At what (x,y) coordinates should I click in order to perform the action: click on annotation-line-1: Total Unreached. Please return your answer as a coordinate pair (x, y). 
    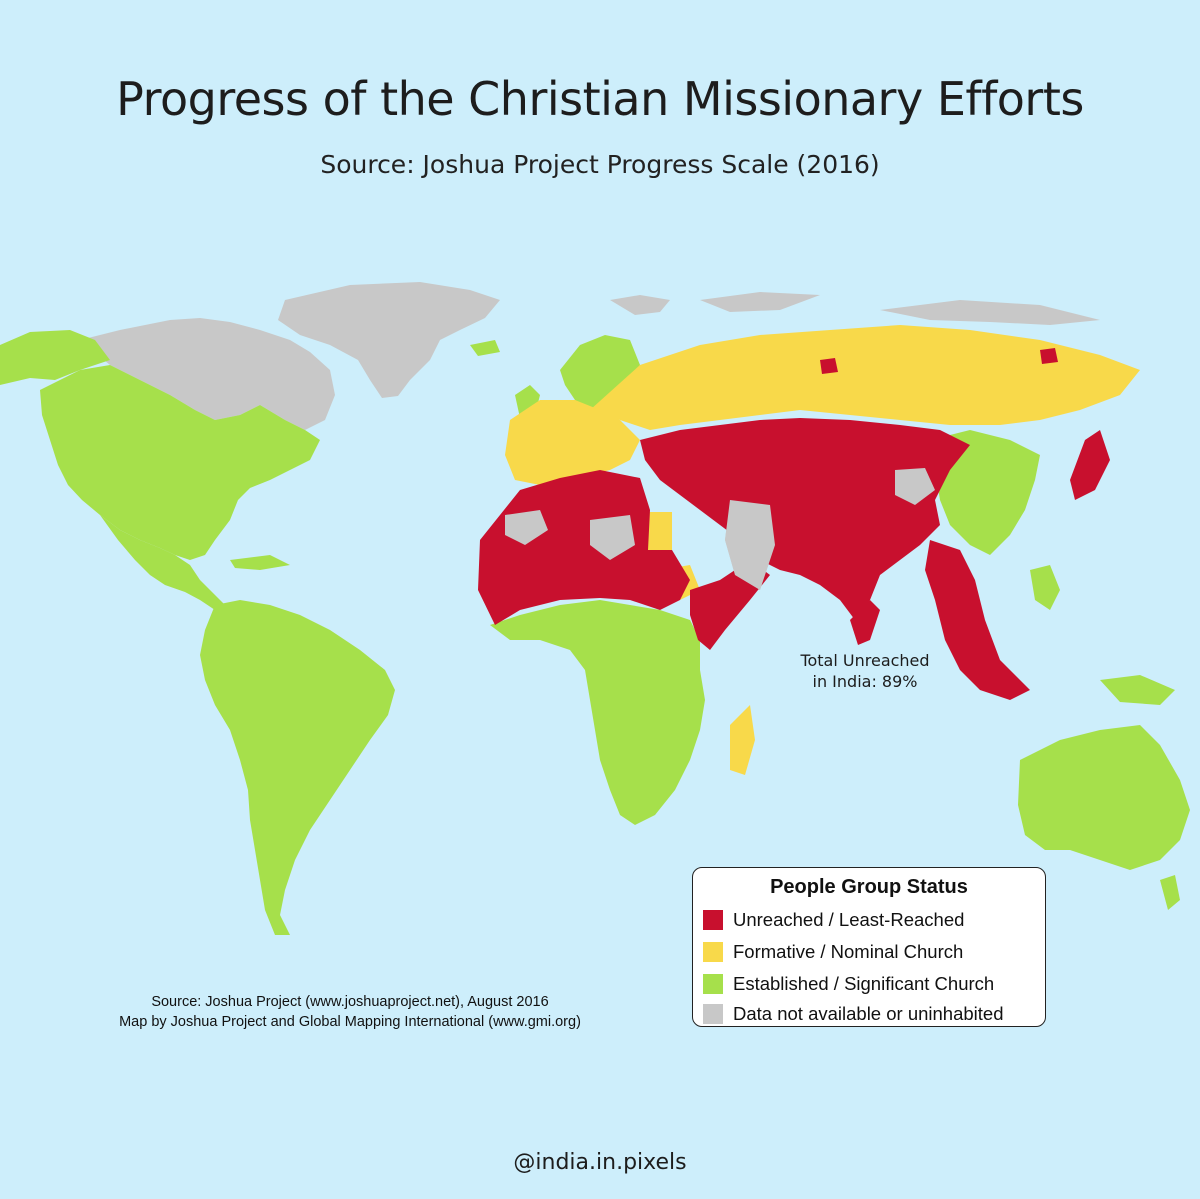
    Looking at the image, I should click on (865, 660).